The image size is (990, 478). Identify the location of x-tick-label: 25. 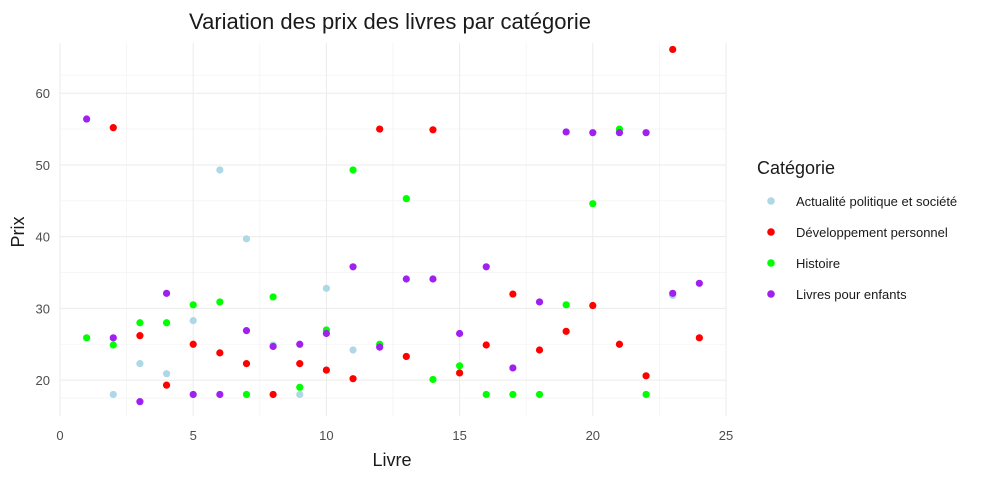
(726, 435).